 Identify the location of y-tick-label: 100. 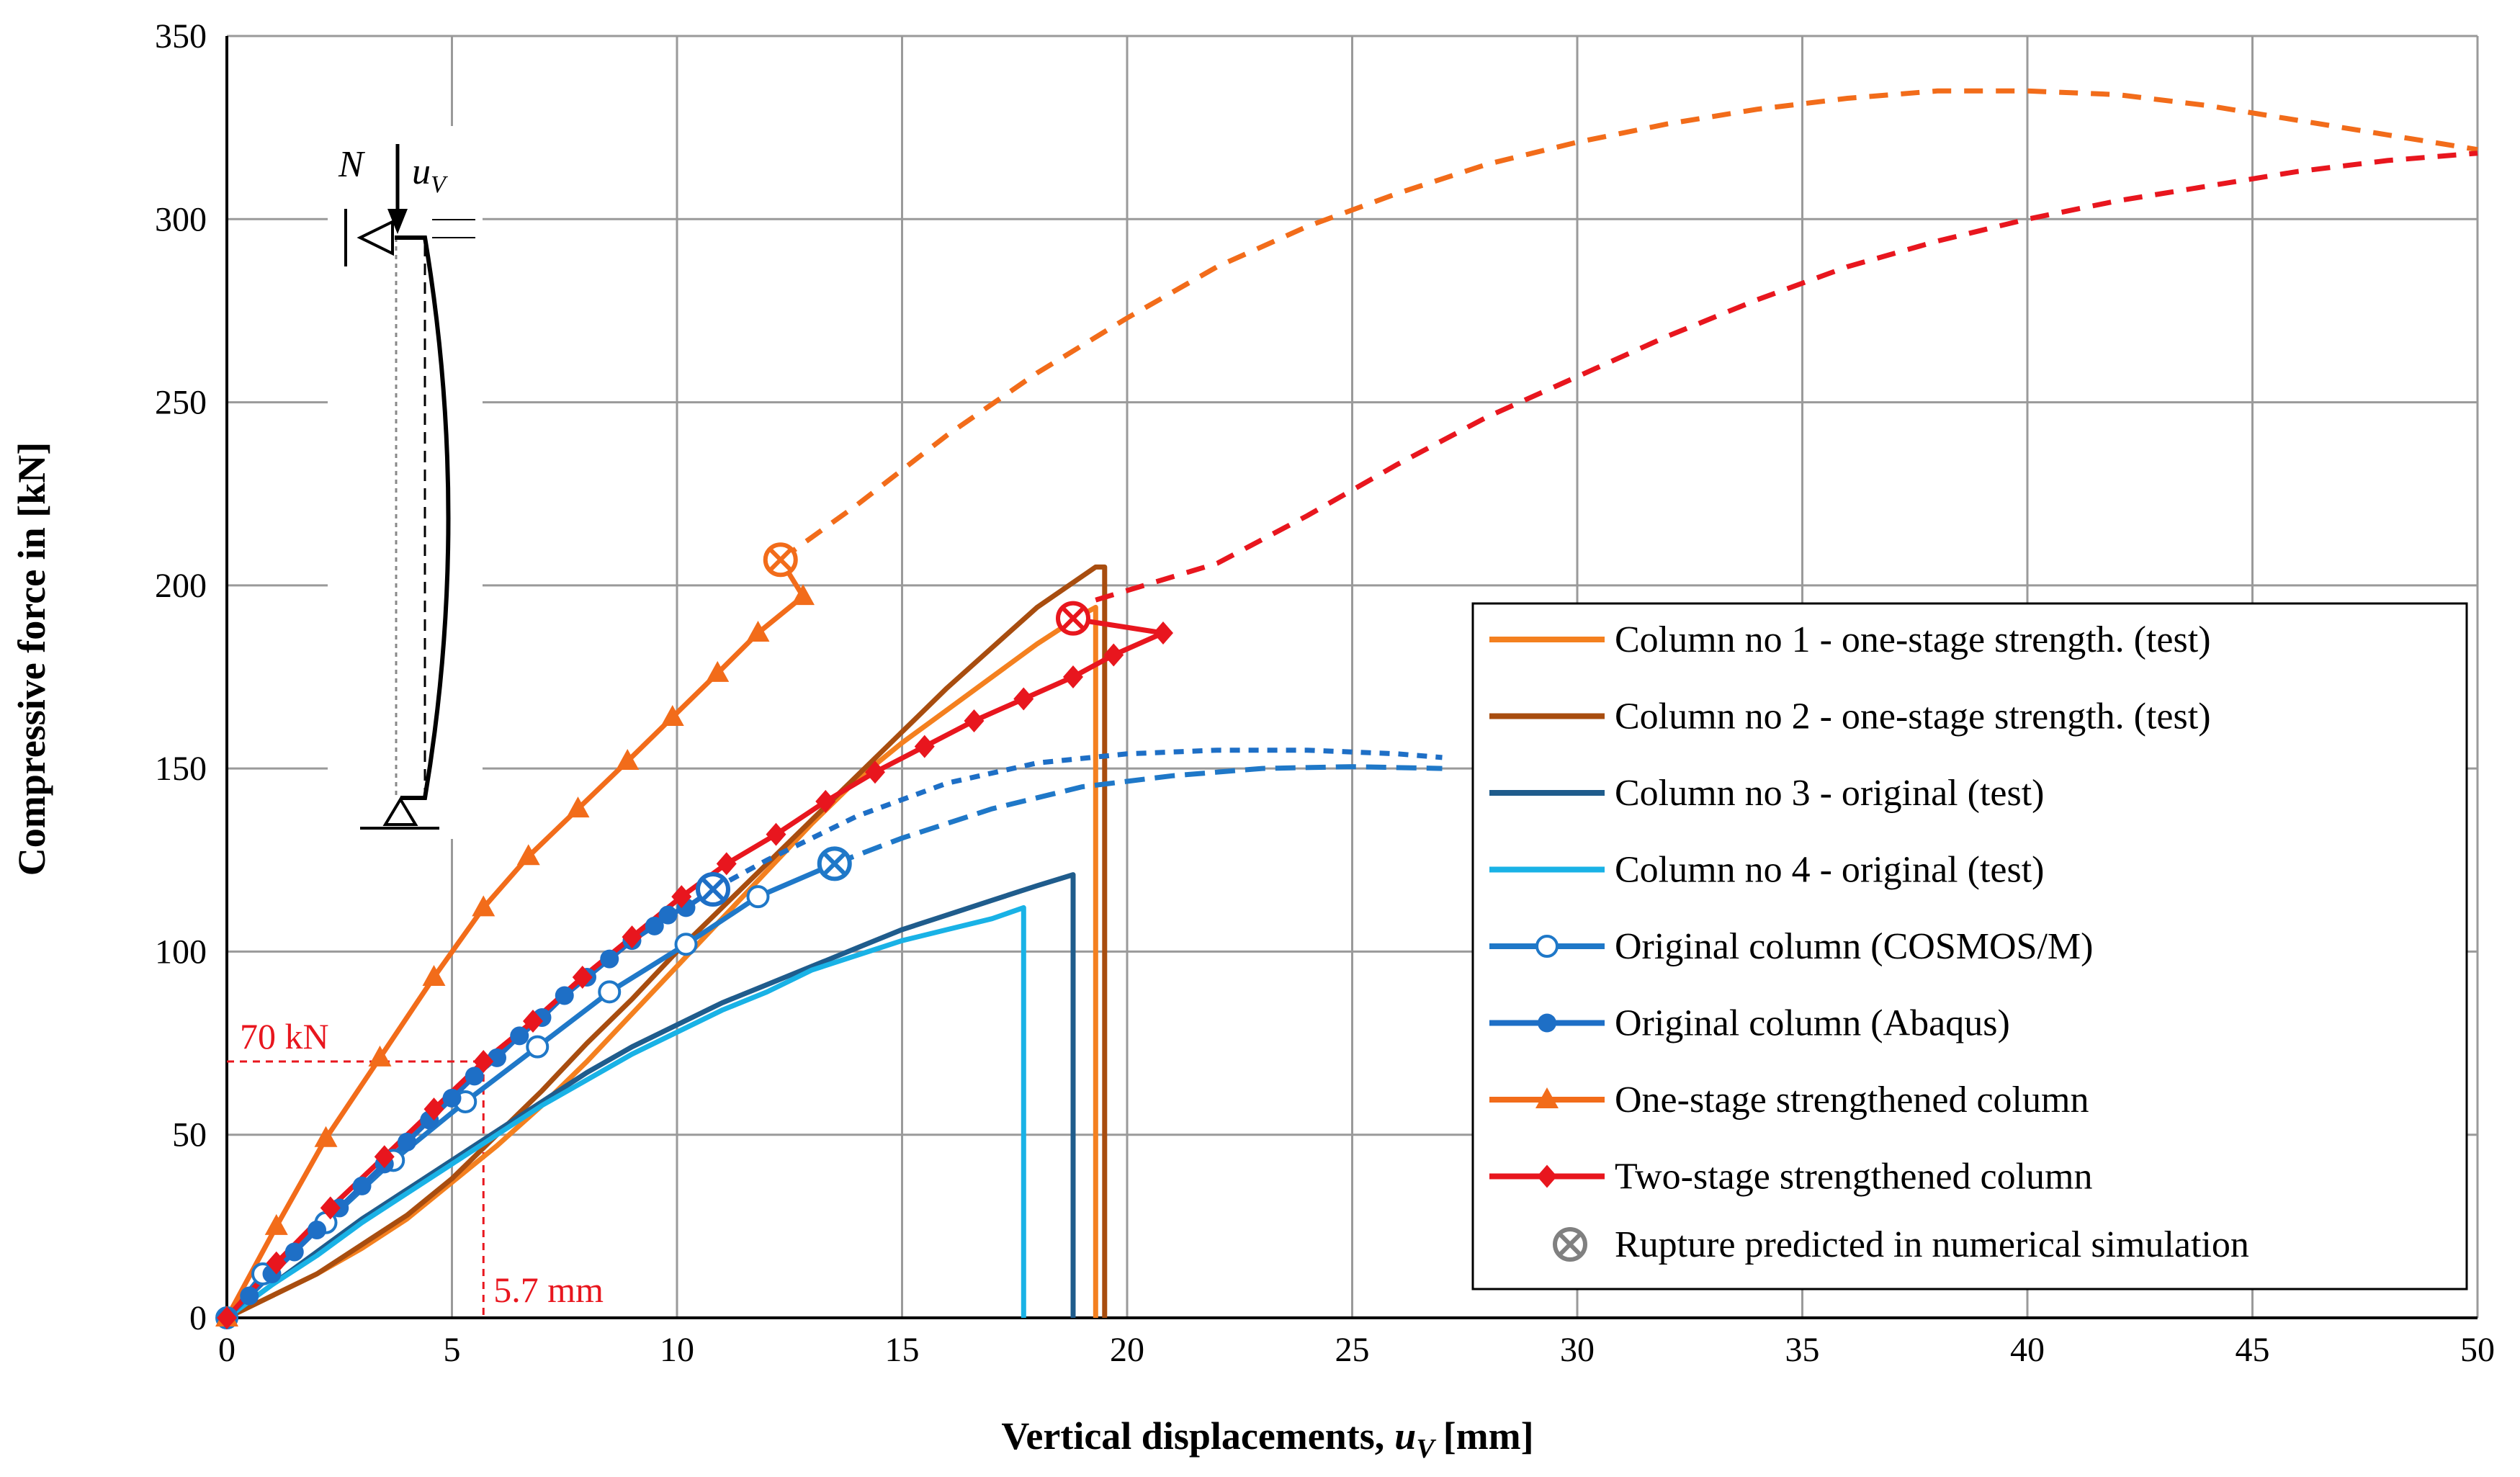
(181, 952).